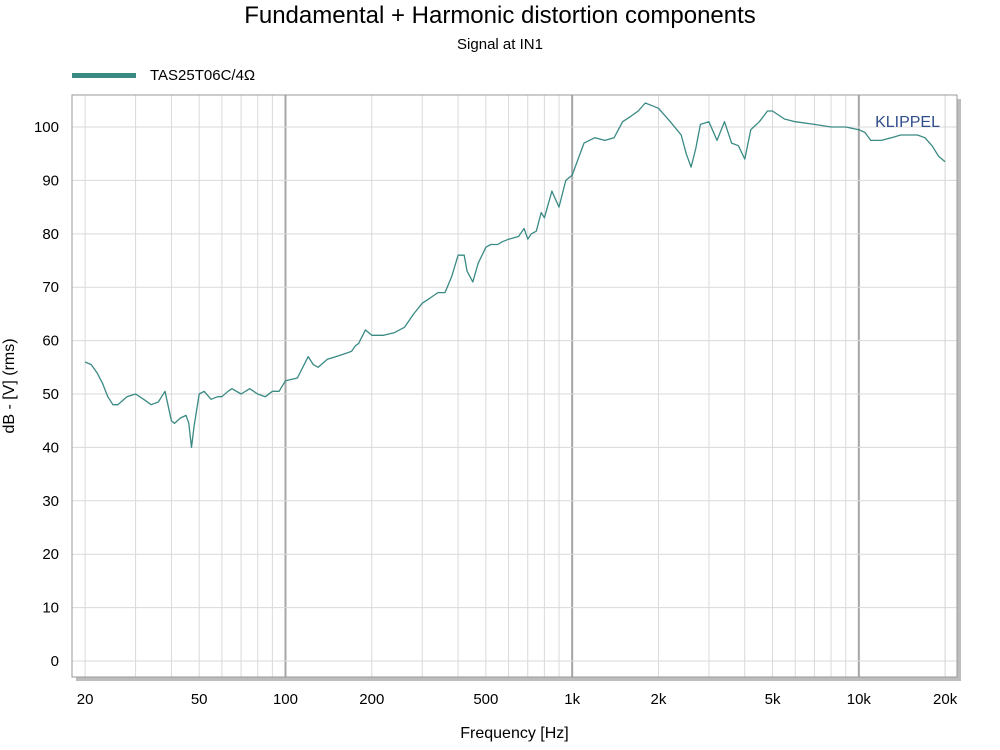 This screenshot has width=1000, height=750. I want to click on y-tick-label: 30, so click(50, 501).